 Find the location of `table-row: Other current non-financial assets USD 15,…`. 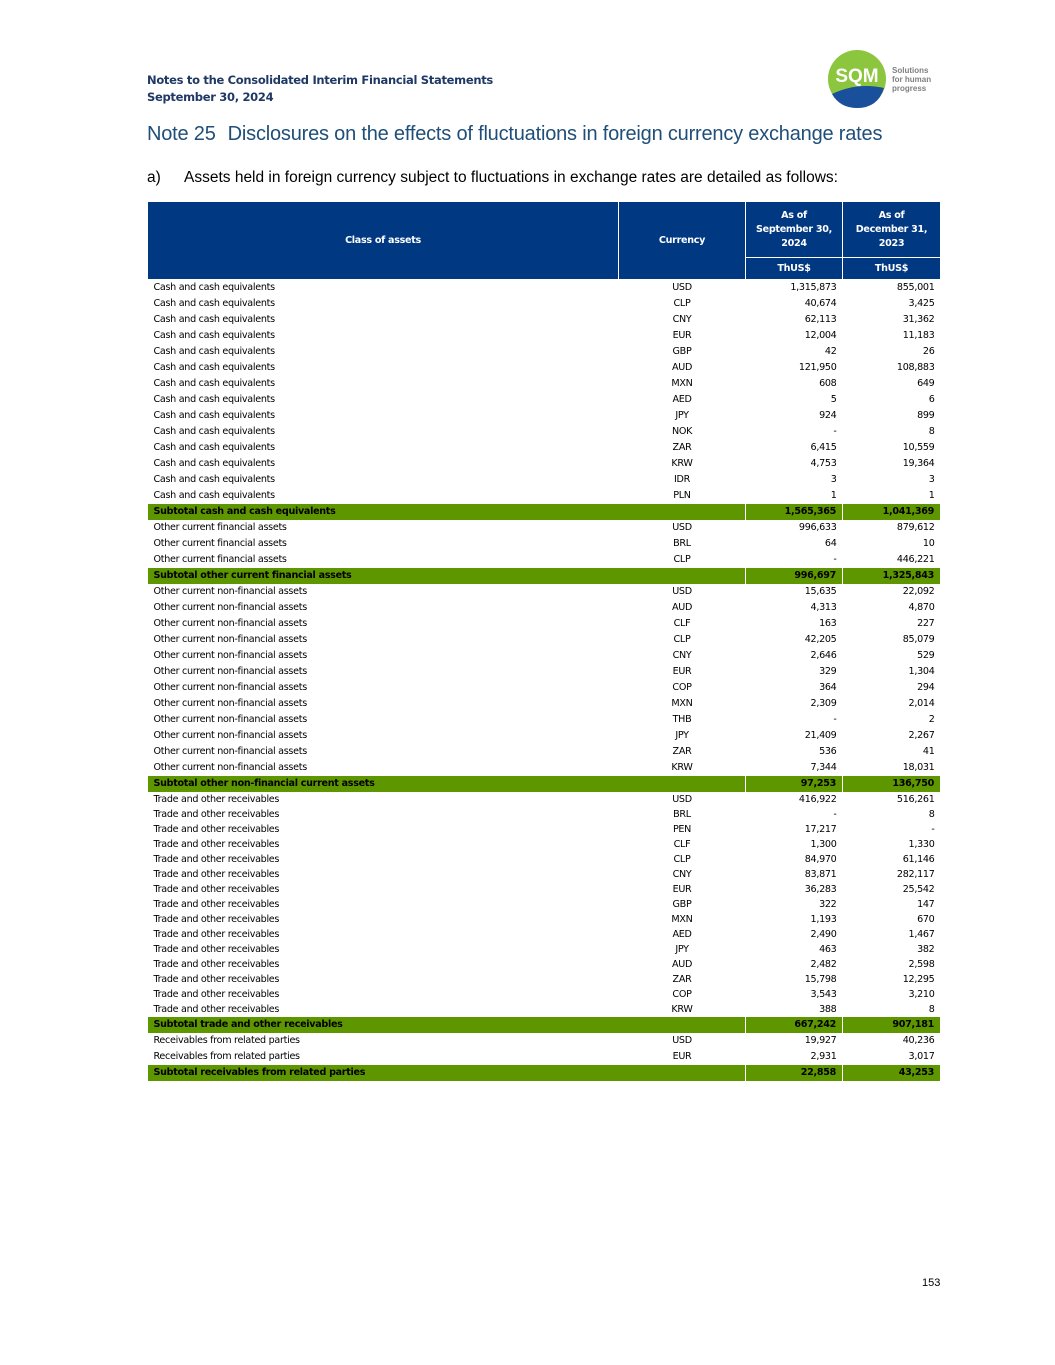

table-row: Other current non-financial assets USD 15,… is located at coordinates (544, 592).